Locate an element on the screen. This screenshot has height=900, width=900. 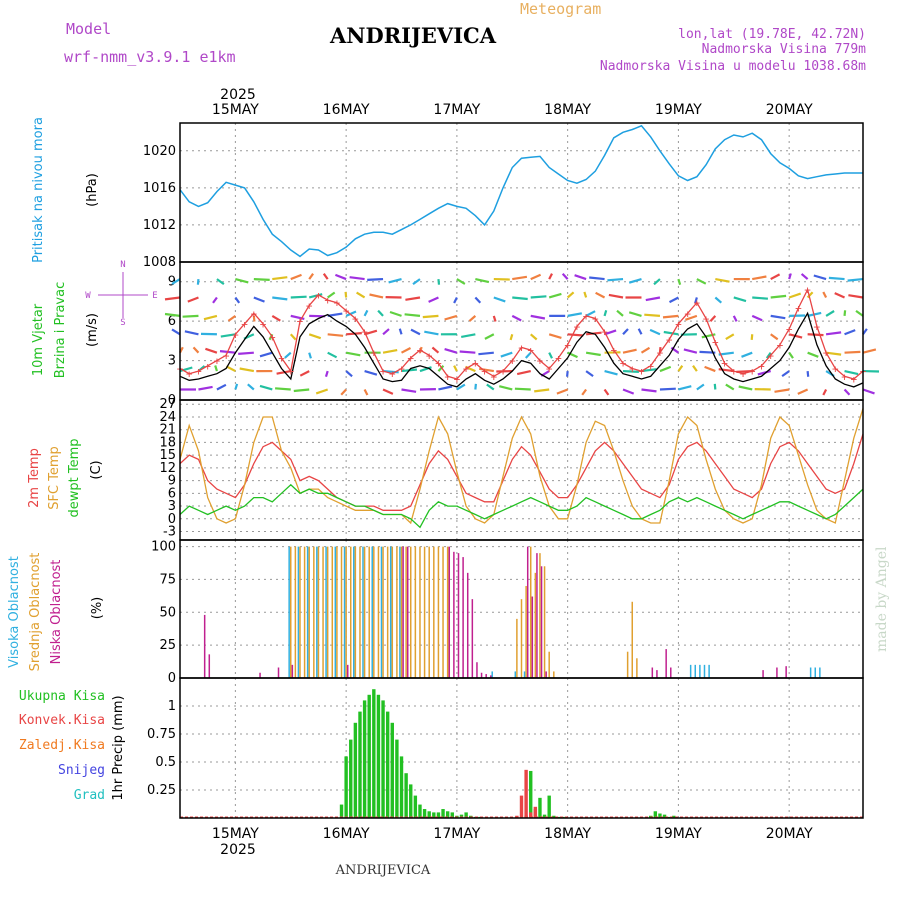
compass-north: N is located at coordinates (122, 265).